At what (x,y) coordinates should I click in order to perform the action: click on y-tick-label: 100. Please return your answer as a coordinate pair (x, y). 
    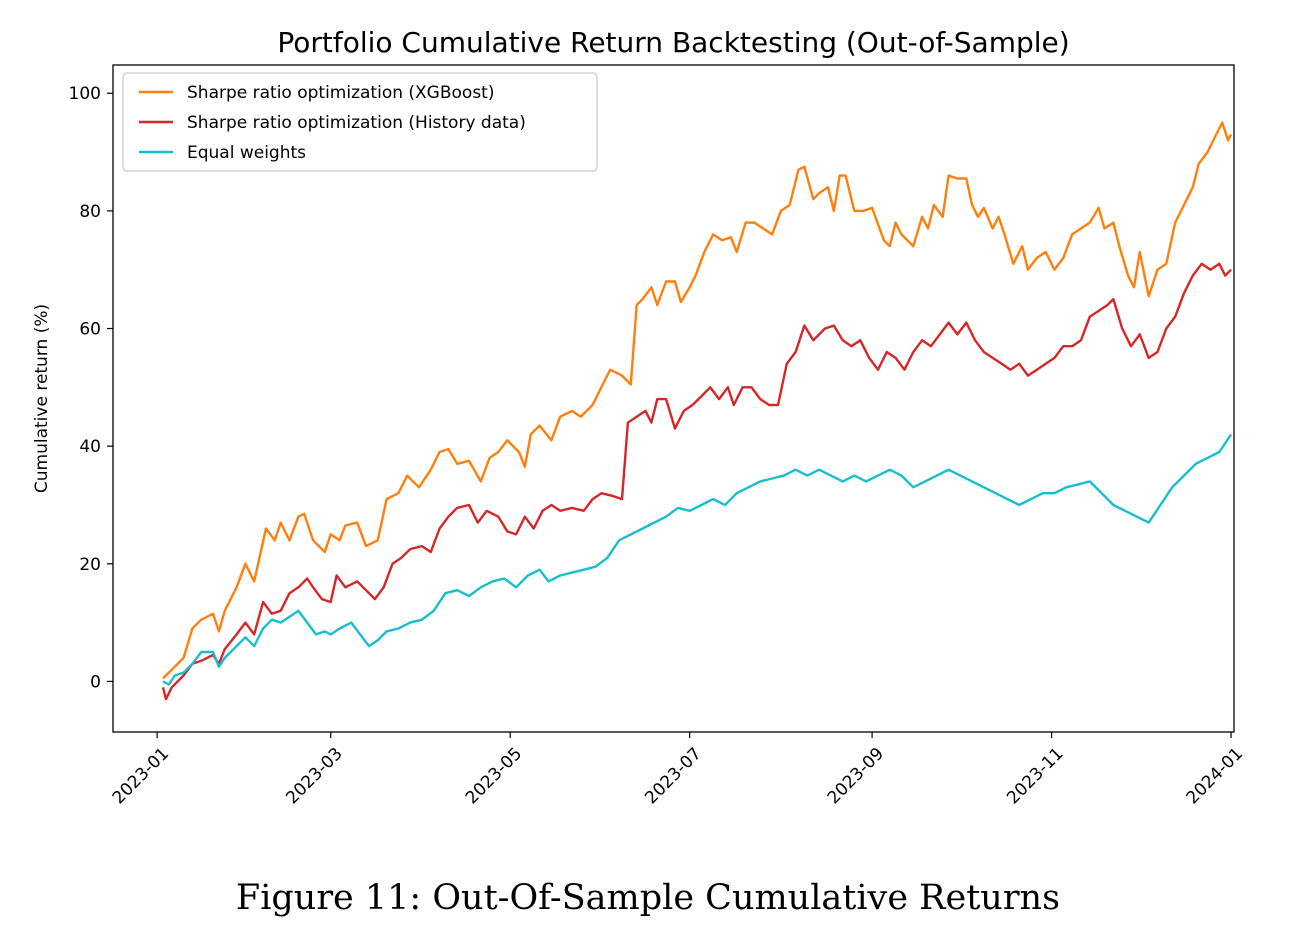
    Looking at the image, I should click on (85, 94).